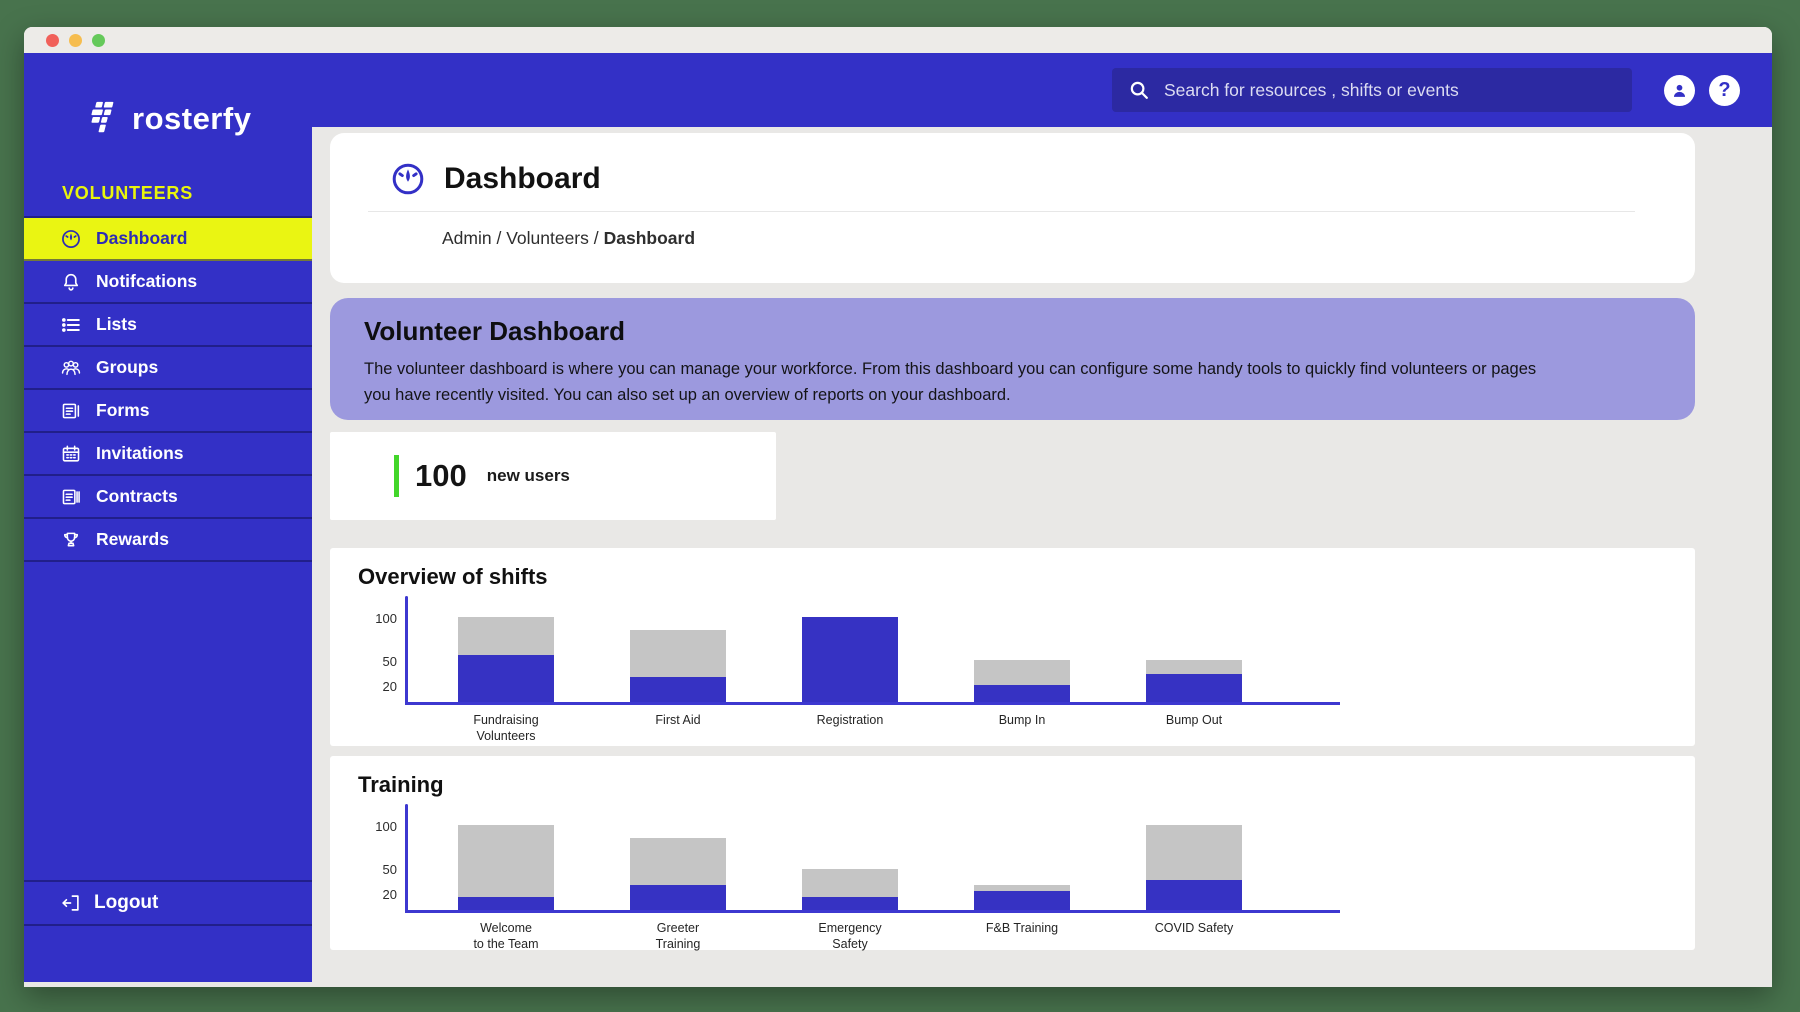 The height and width of the screenshot is (1012, 1800). What do you see at coordinates (1679, 90) in the screenshot?
I see `profile-button` at bounding box center [1679, 90].